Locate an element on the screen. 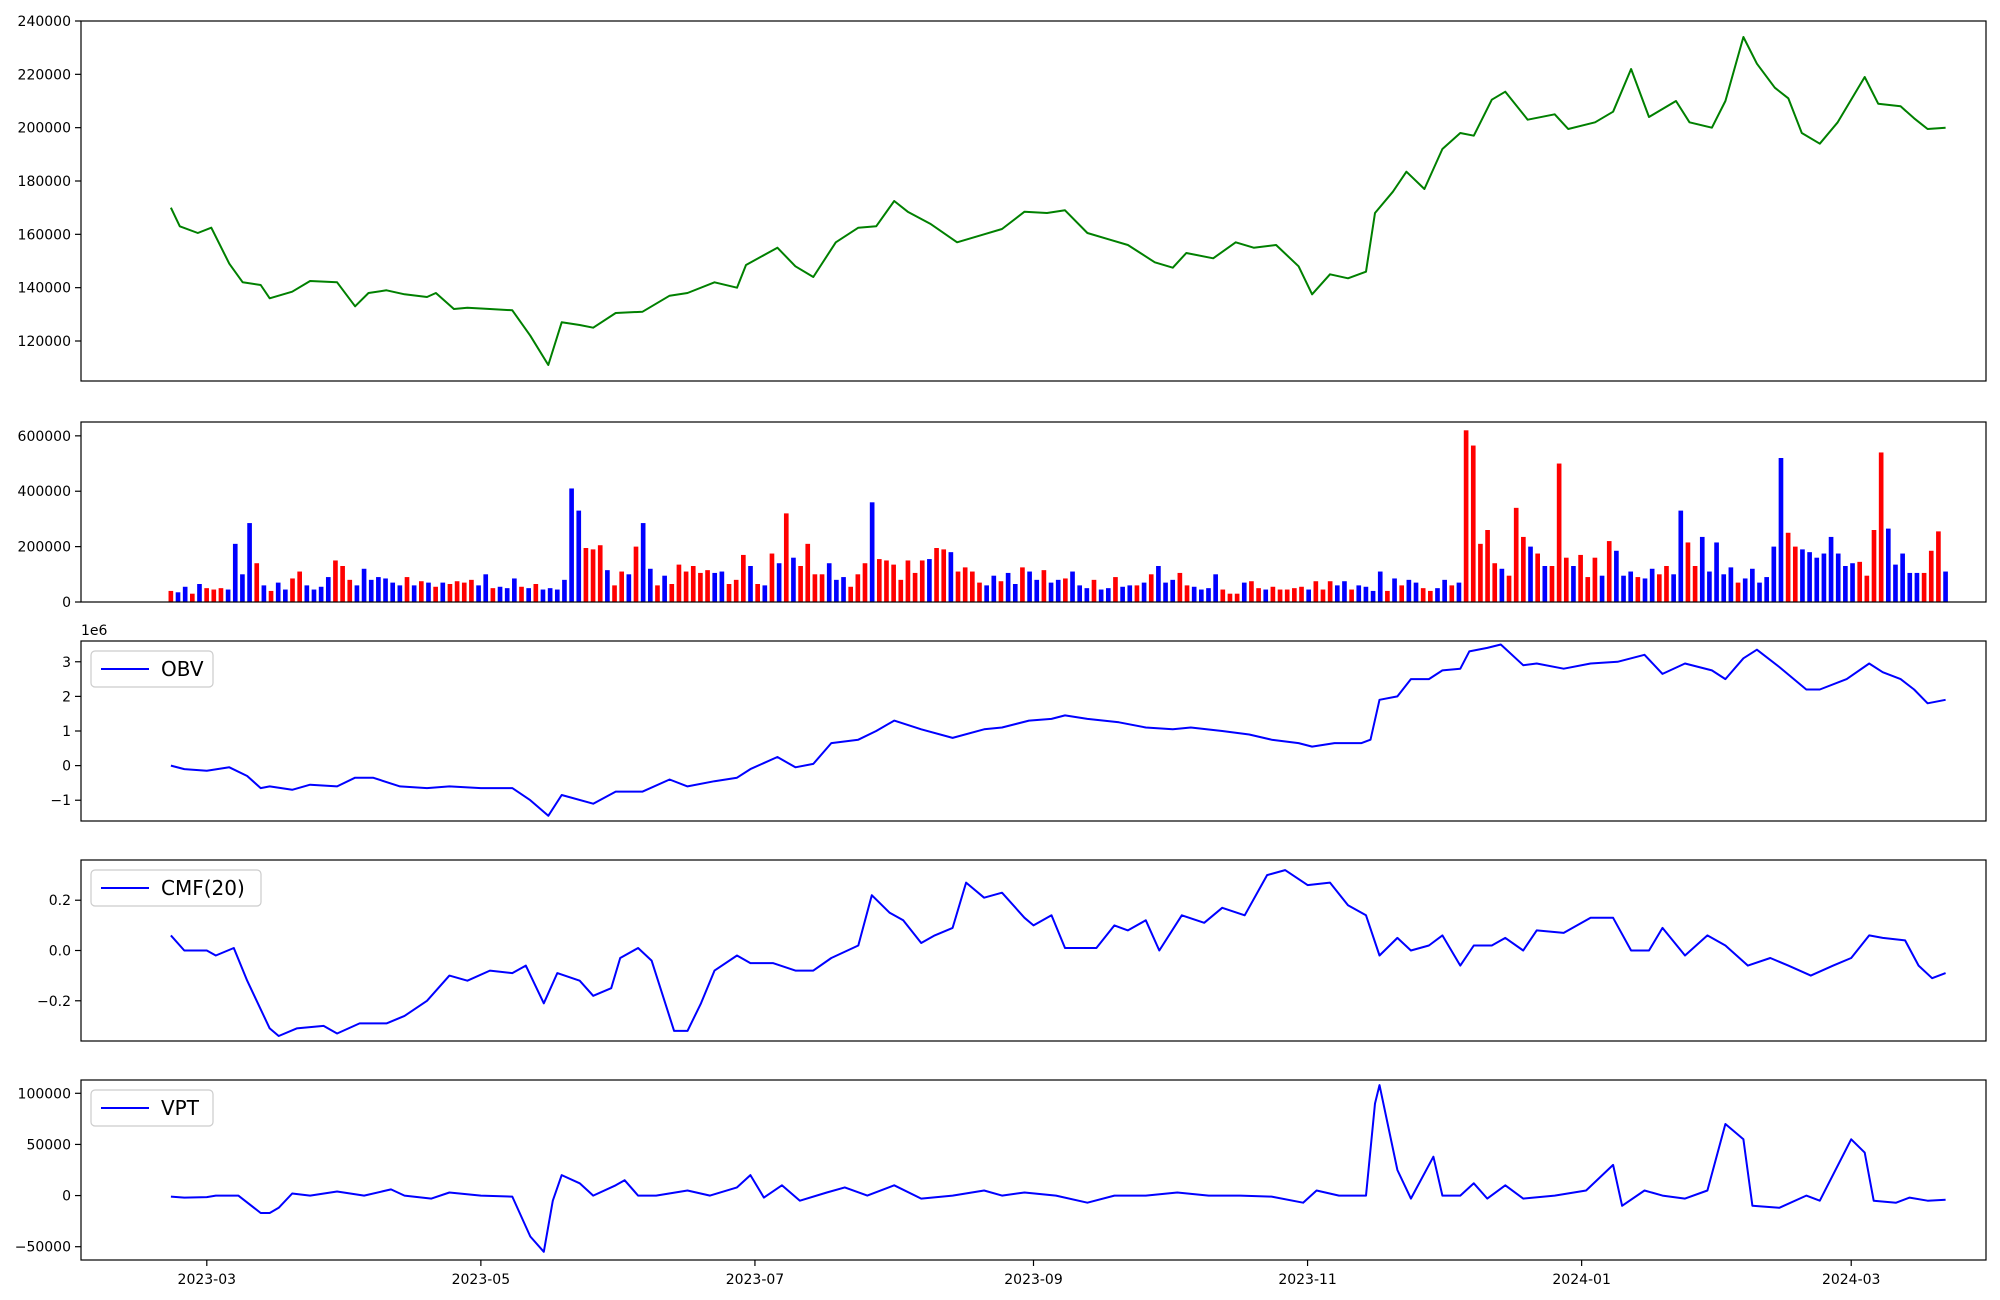 The width and height of the screenshot is (2000, 1300). legend-label: VPT is located at coordinates (180, 1108).